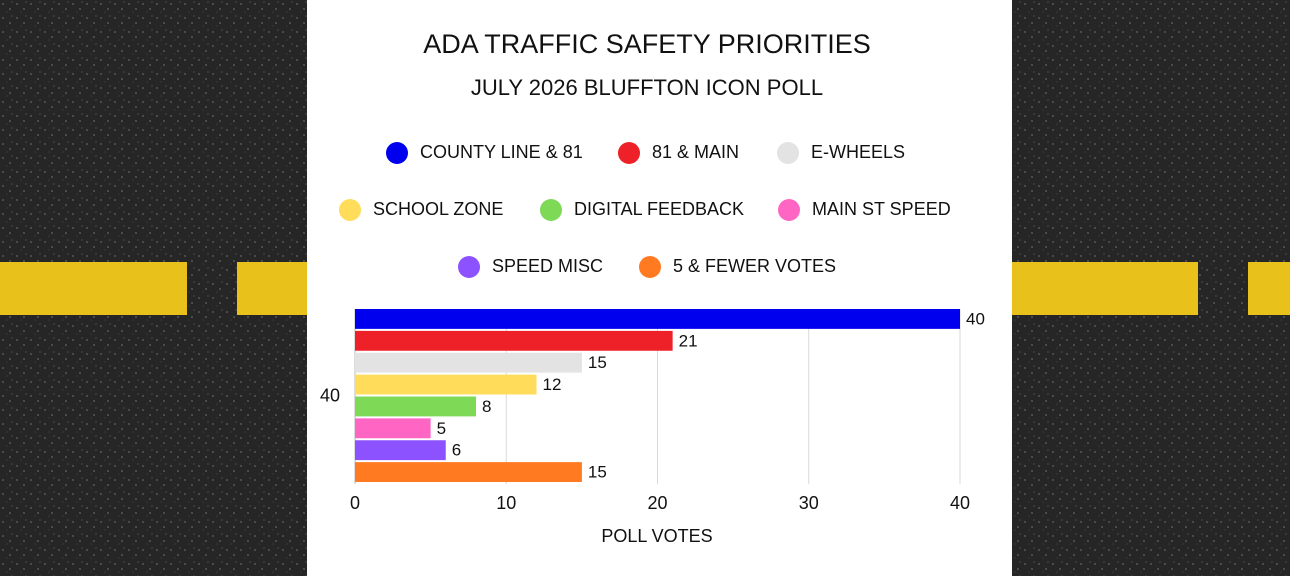 This screenshot has height=581, width=1290. What do you see at coordinates (441, 428) in the screenshot?
I see `data-label: 5` at bounding box center [441, 428].